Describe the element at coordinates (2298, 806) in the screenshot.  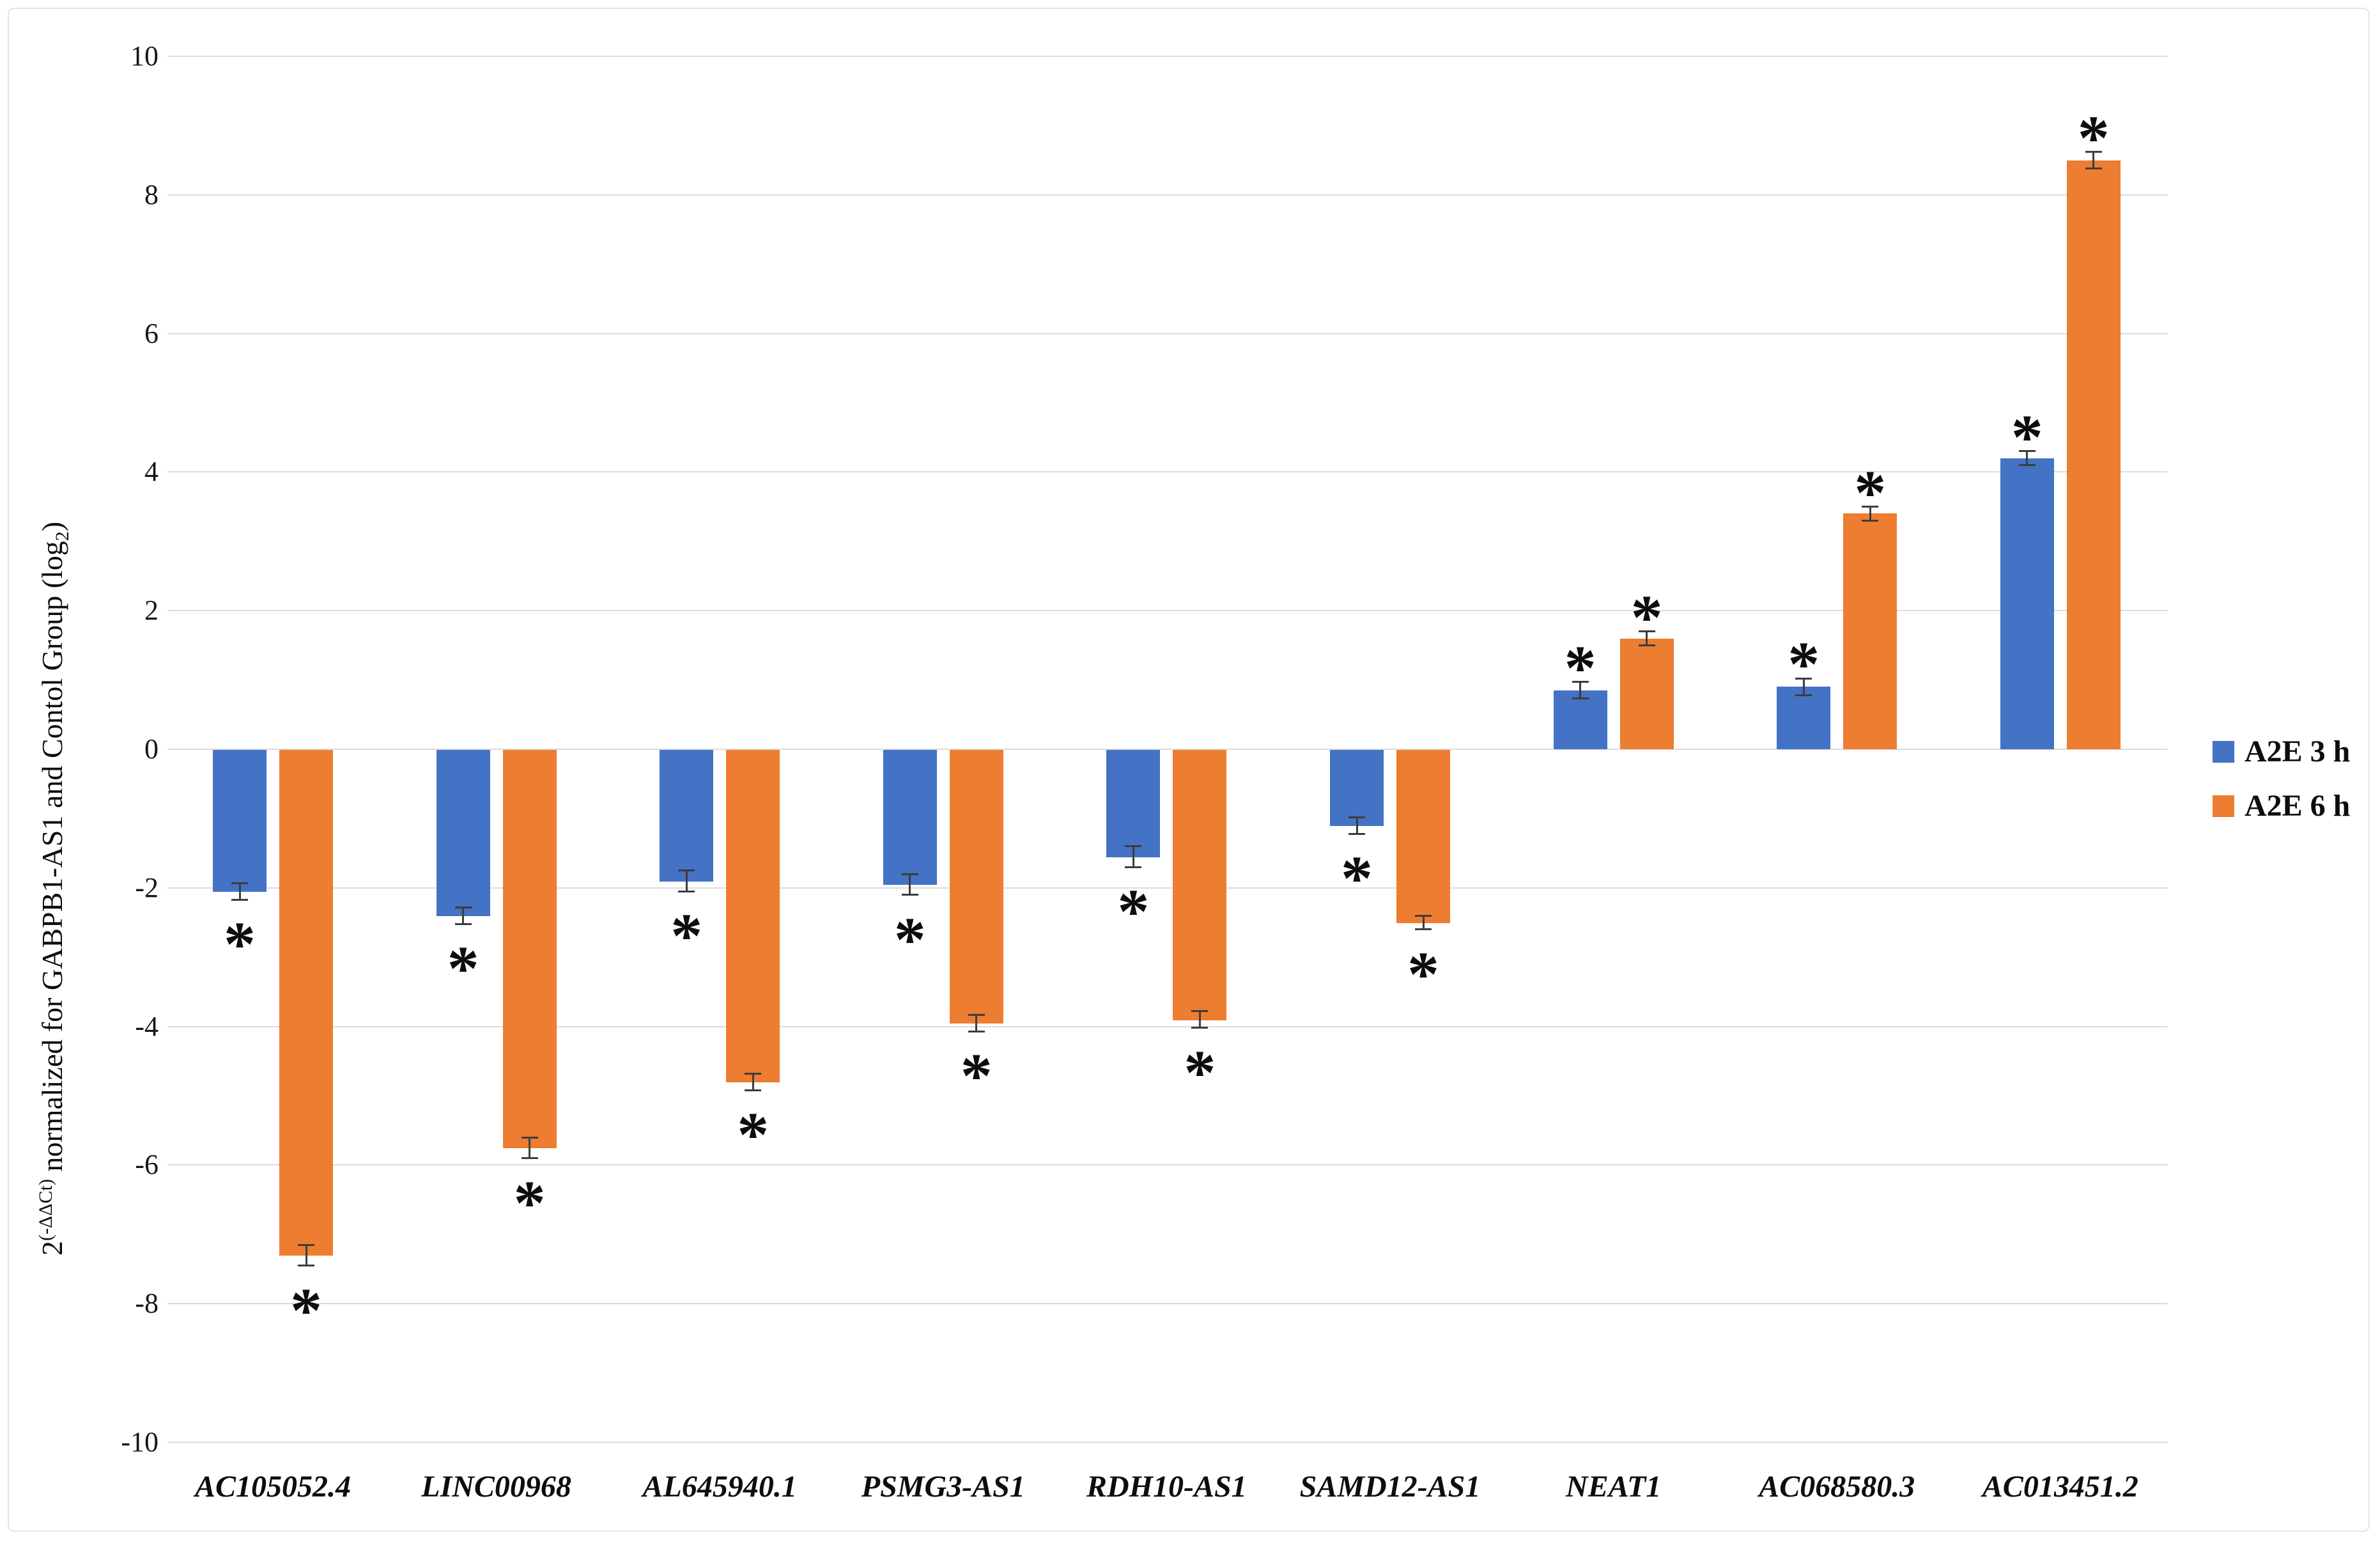
I see `legend-label-a2e-6h: A2E 6 h` at that location.